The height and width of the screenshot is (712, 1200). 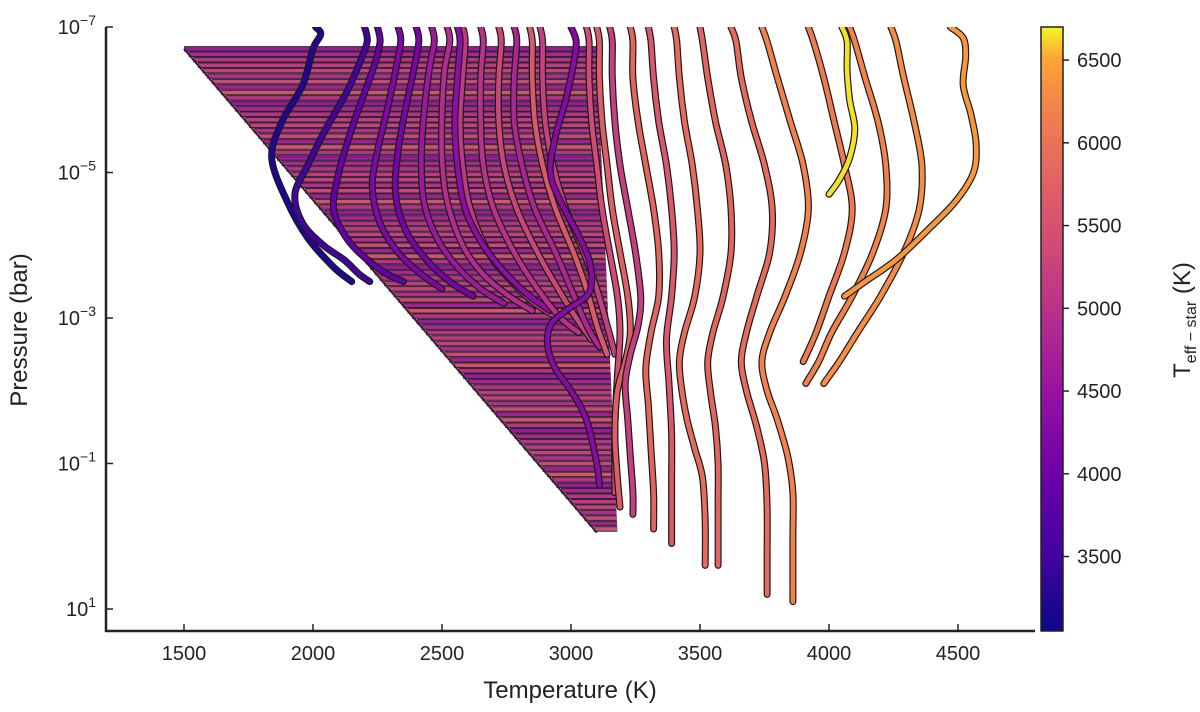 What do you see at coordinates (1099, 475) in the screenshot?
I see `colorbar-tick-label: 4000` at bounding box center [1099, 475].